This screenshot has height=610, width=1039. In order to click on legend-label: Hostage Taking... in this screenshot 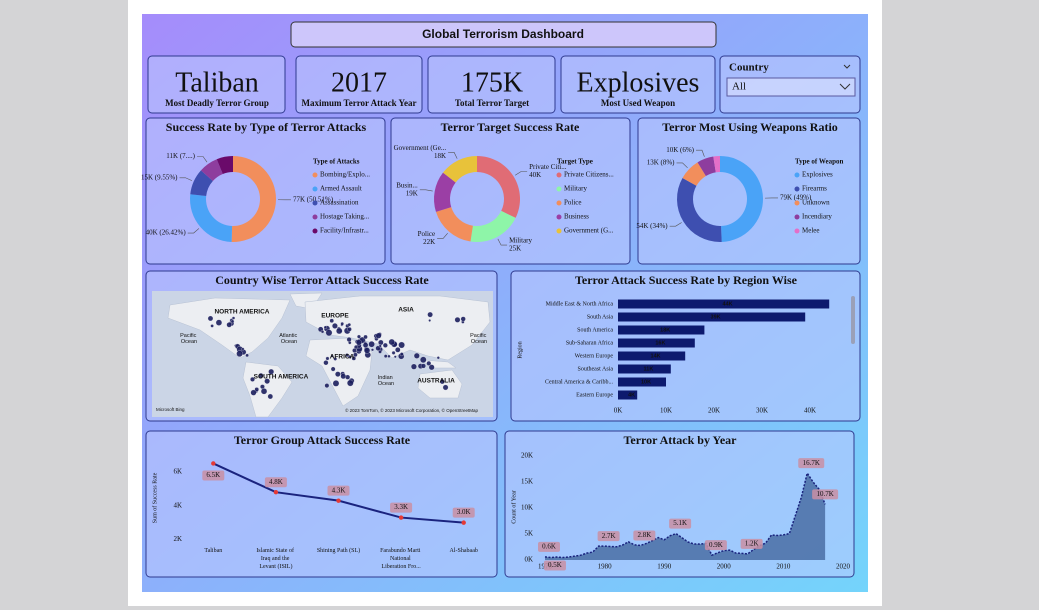, I will do `click(344, 217)`.